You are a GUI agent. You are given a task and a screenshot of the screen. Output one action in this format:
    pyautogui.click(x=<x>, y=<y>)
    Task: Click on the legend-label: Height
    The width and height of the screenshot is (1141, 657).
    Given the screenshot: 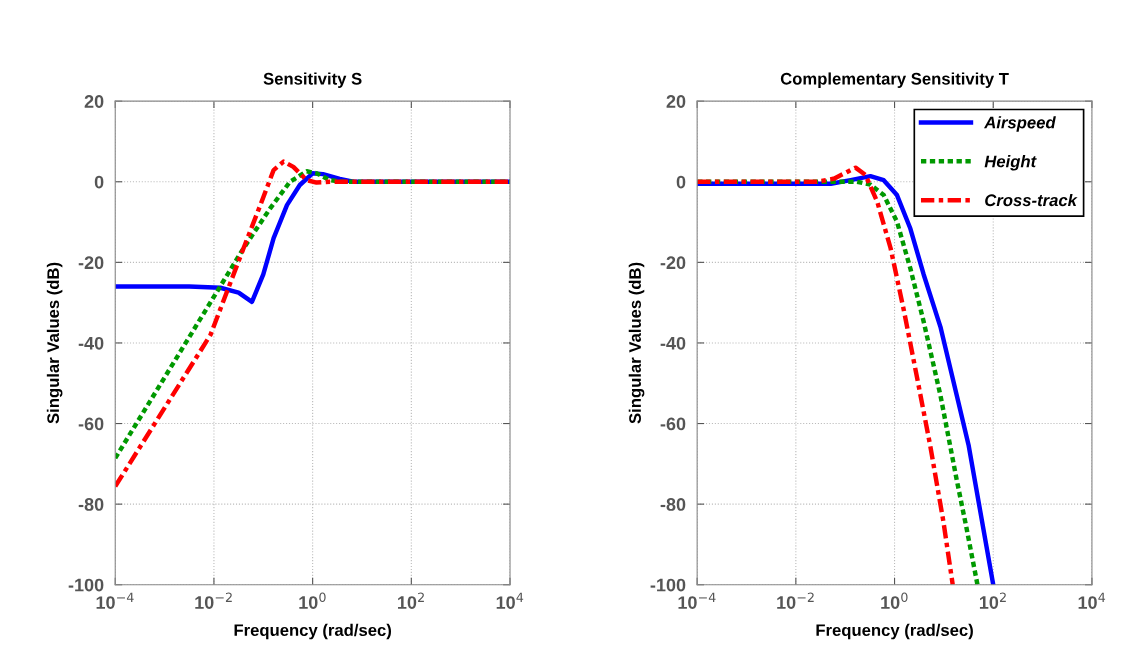 What is the action you would take?
    pyautogui.click(x=1010, y=163)
    